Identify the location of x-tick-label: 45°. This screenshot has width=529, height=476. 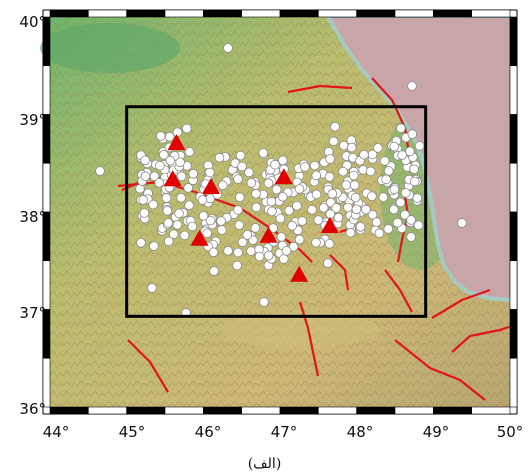
(132, 432).